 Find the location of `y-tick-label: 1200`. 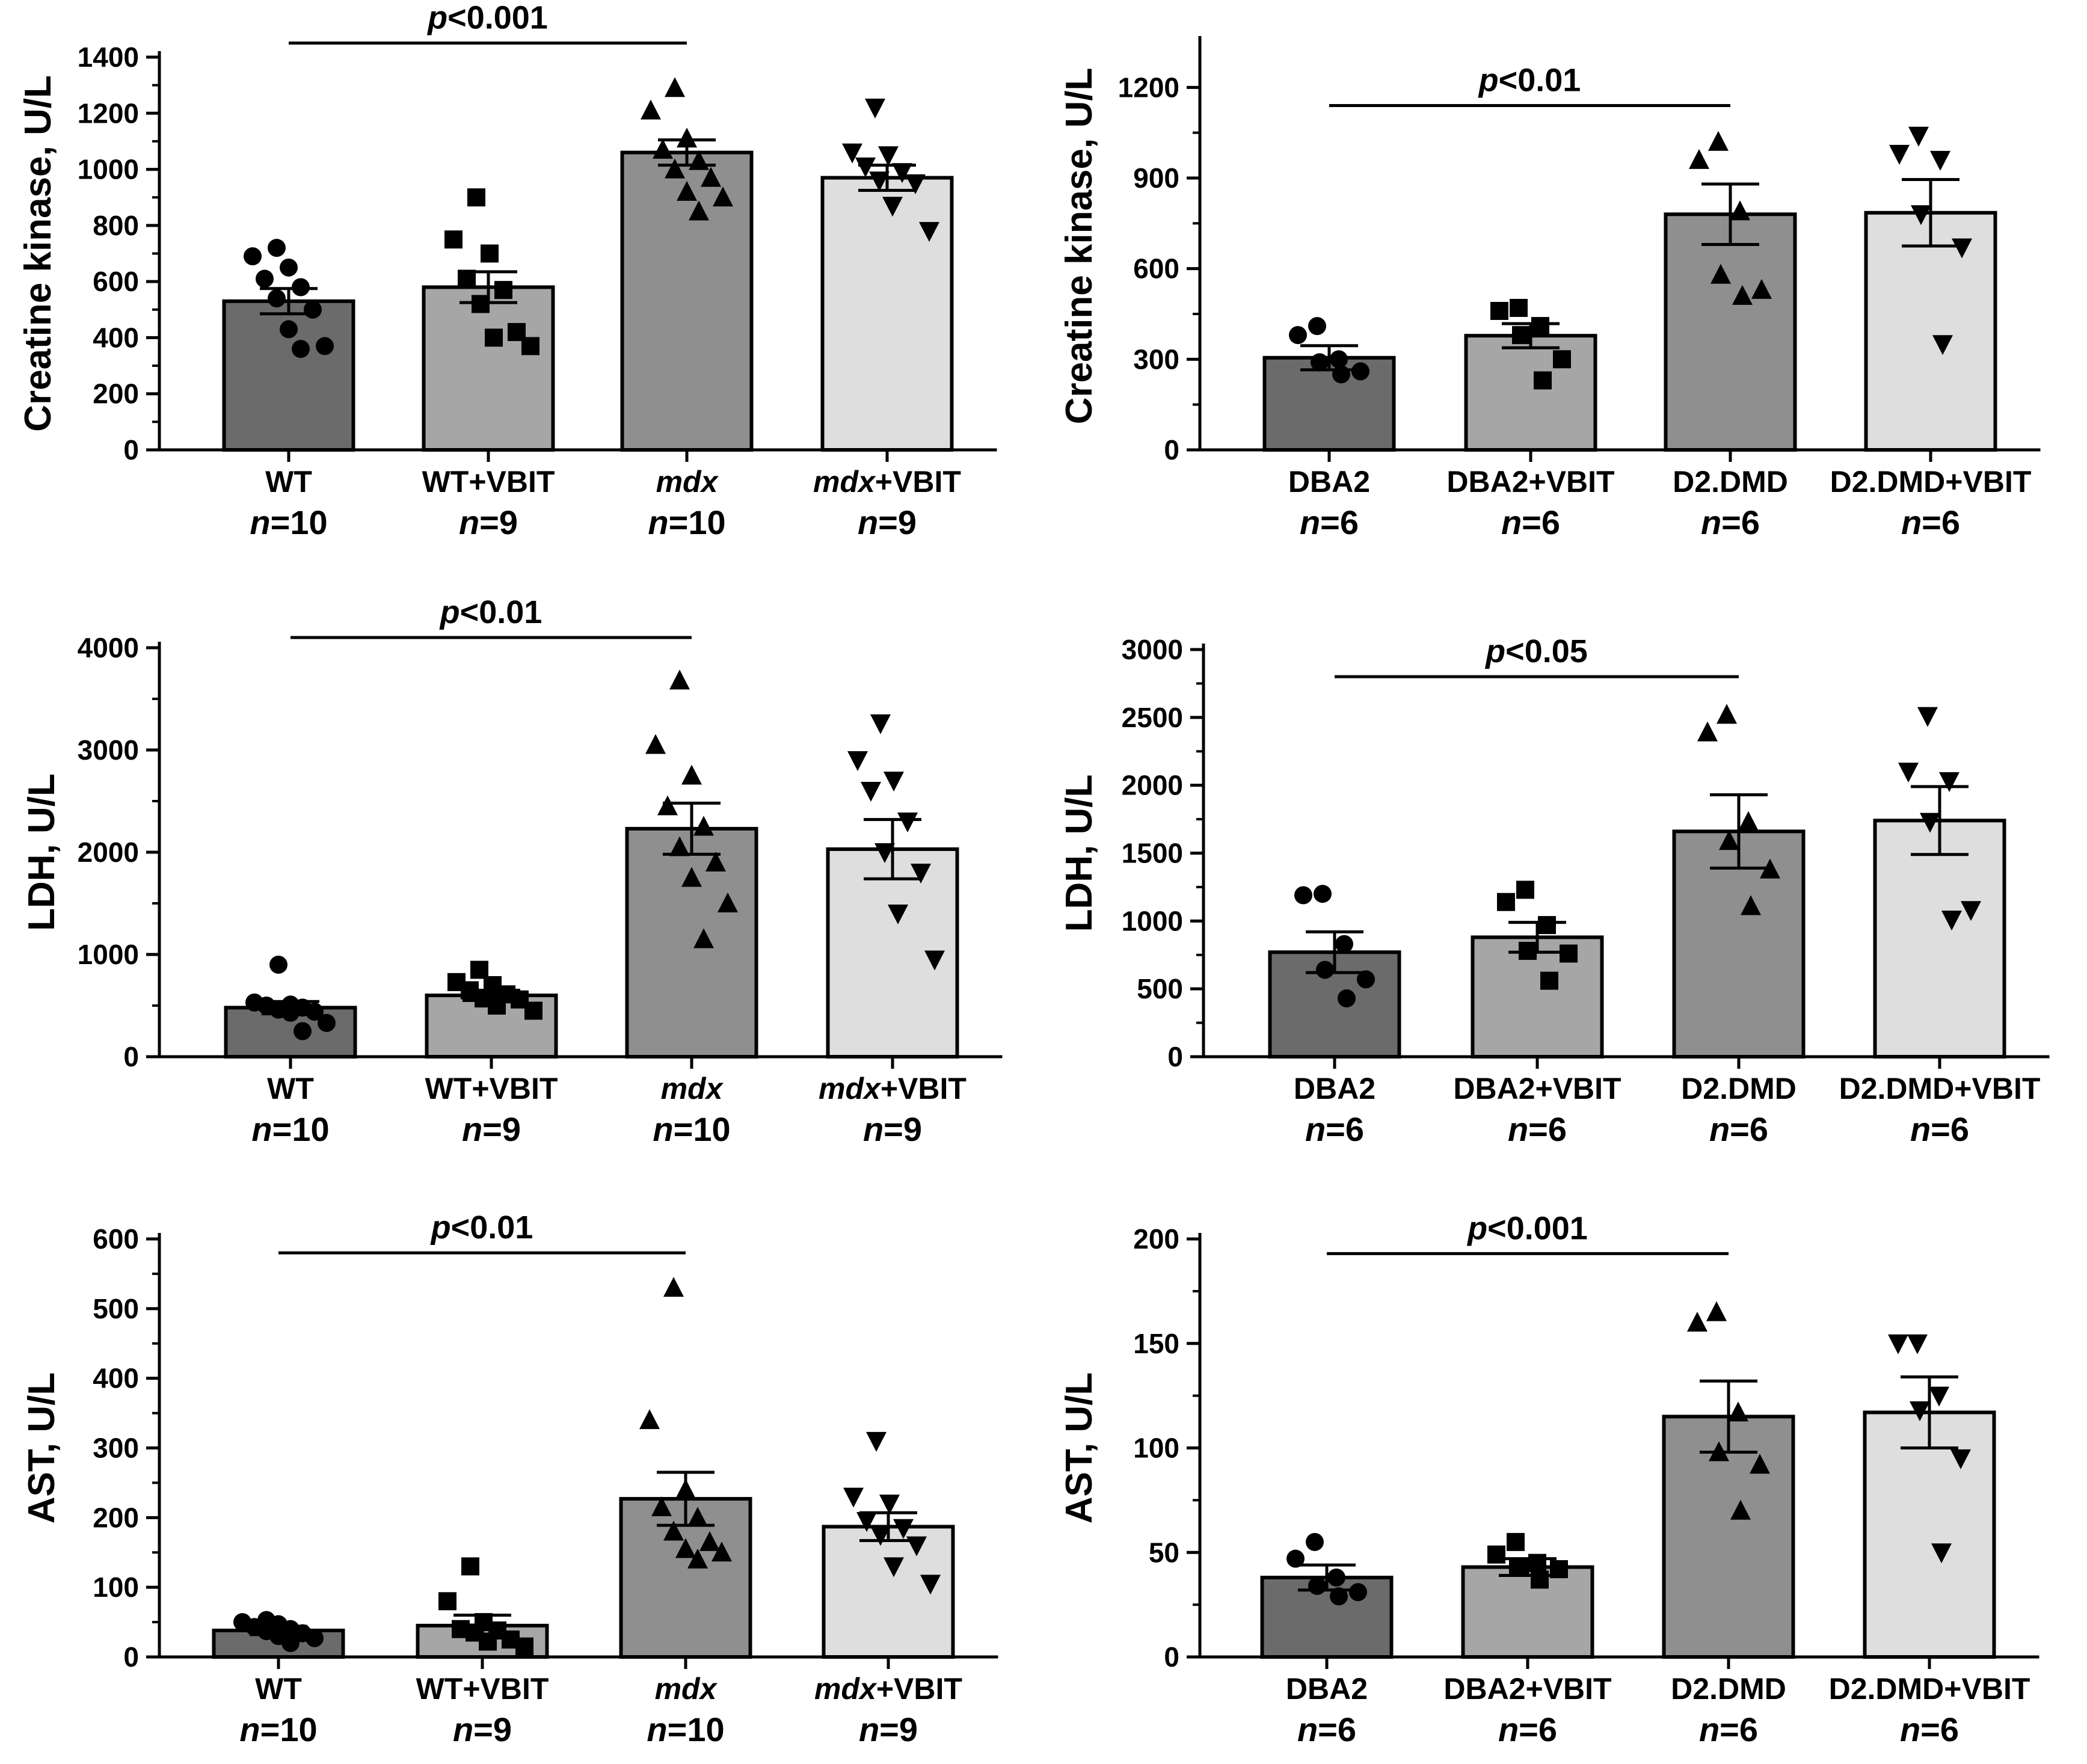

y-tick-label: 1200 is located at coordinates (108, 113).